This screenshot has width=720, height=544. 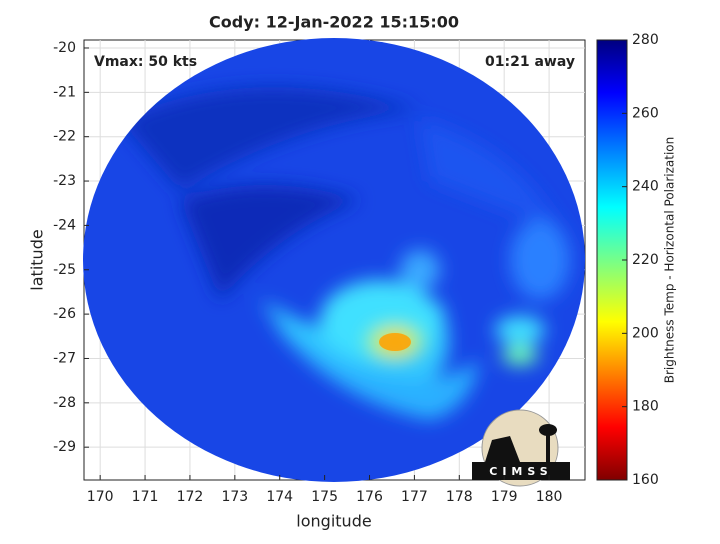 What do you see at coordinates (64, 48) in the screenshot?
I see `y-tick-label: -20` at bounding box center [64, 48].